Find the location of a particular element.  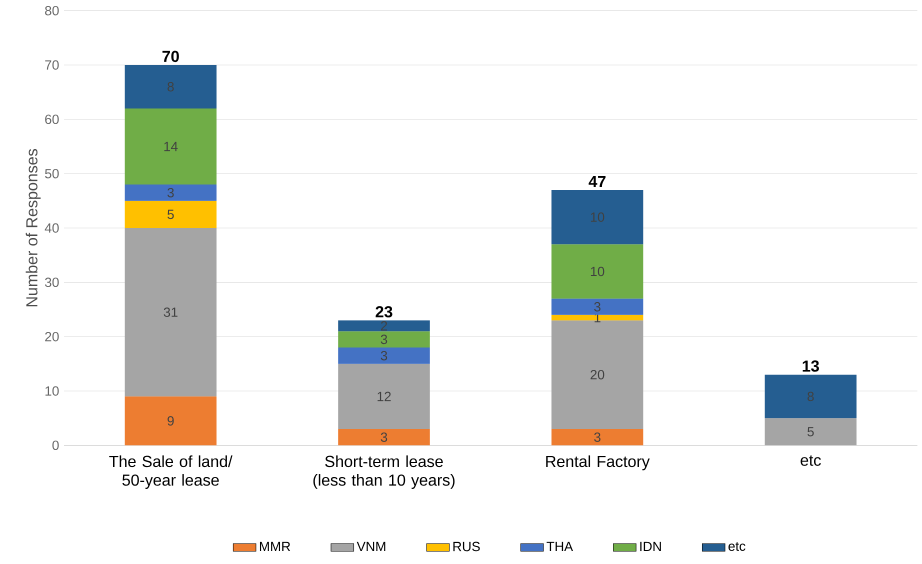

y-tick-label: 40 is located at coordinates (51, 228).